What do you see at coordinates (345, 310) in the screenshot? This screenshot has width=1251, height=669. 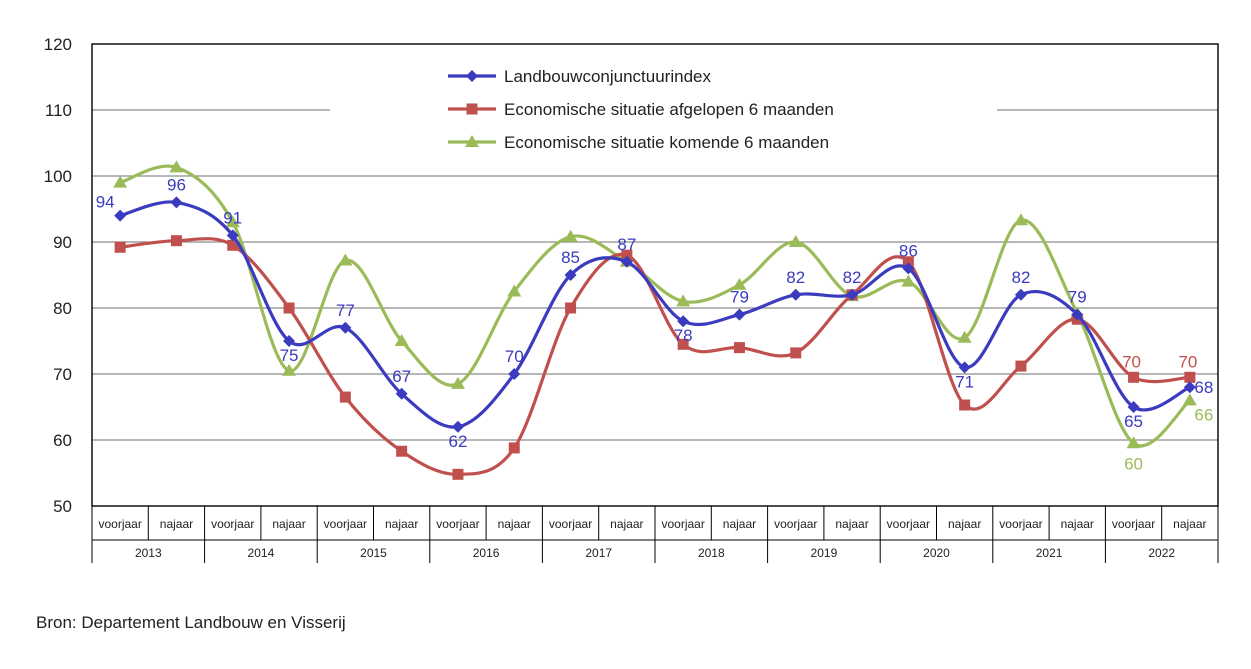 I see `data-label: 77` at bounding box center [345, 310].